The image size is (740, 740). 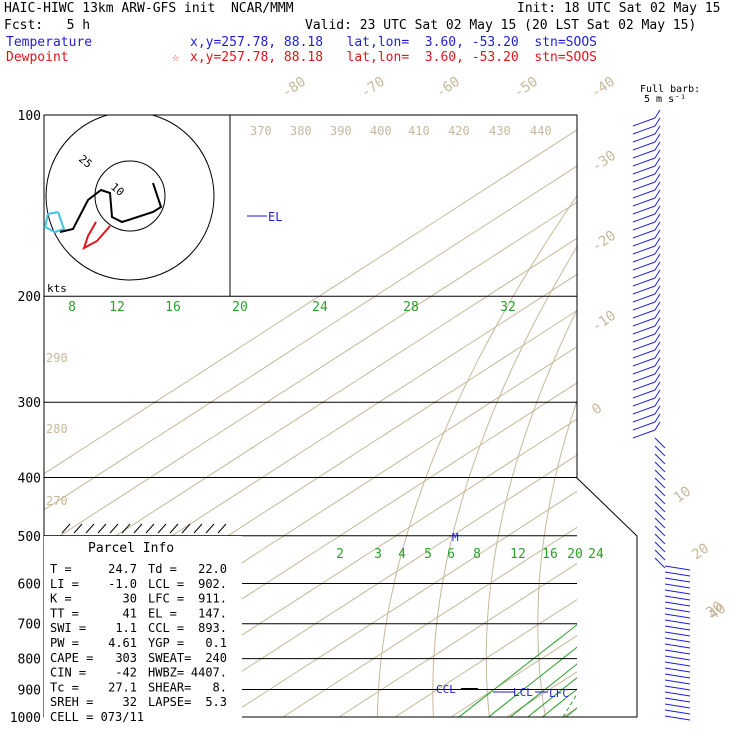 What do you see at coordinates (381, 131) in the screenshot?
I see `theta-label: 400` at bounding box center [381, 131].